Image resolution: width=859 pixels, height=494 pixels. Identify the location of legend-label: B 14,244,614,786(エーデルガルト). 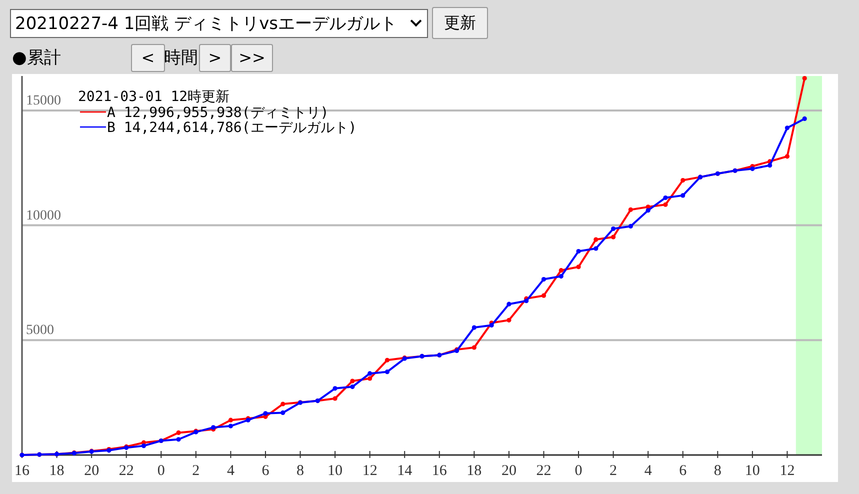
(232, 128).